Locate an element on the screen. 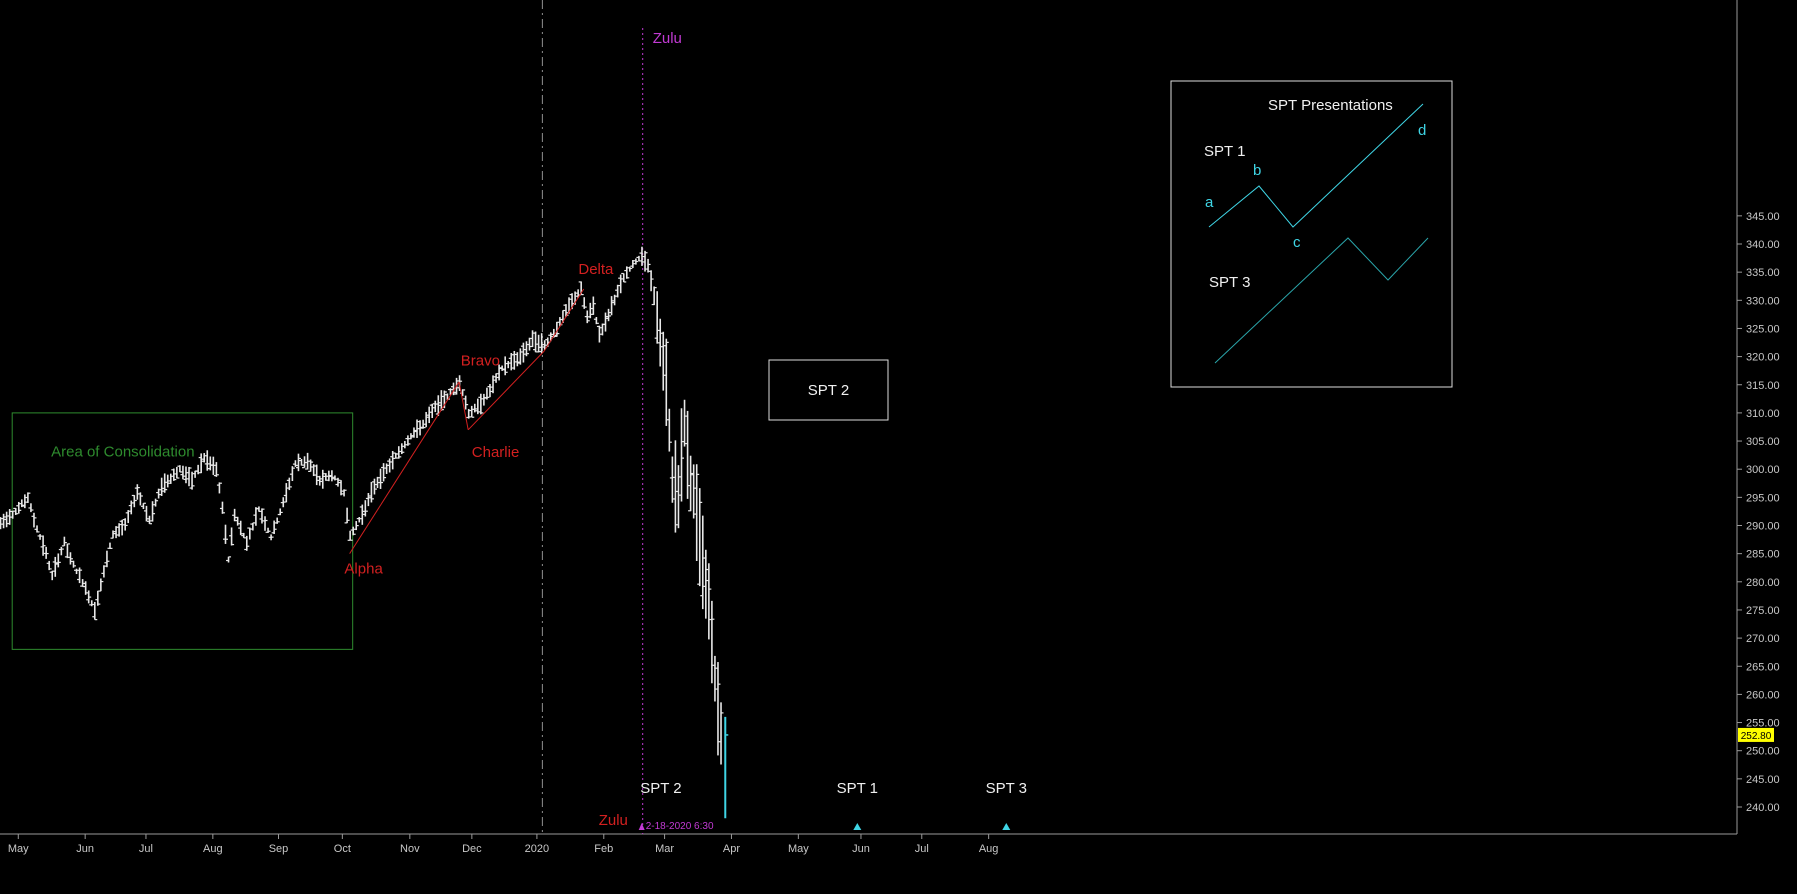 The width and height of the screenshot is (1797, 894). last-price-bar is located at coordinates (726, 767).